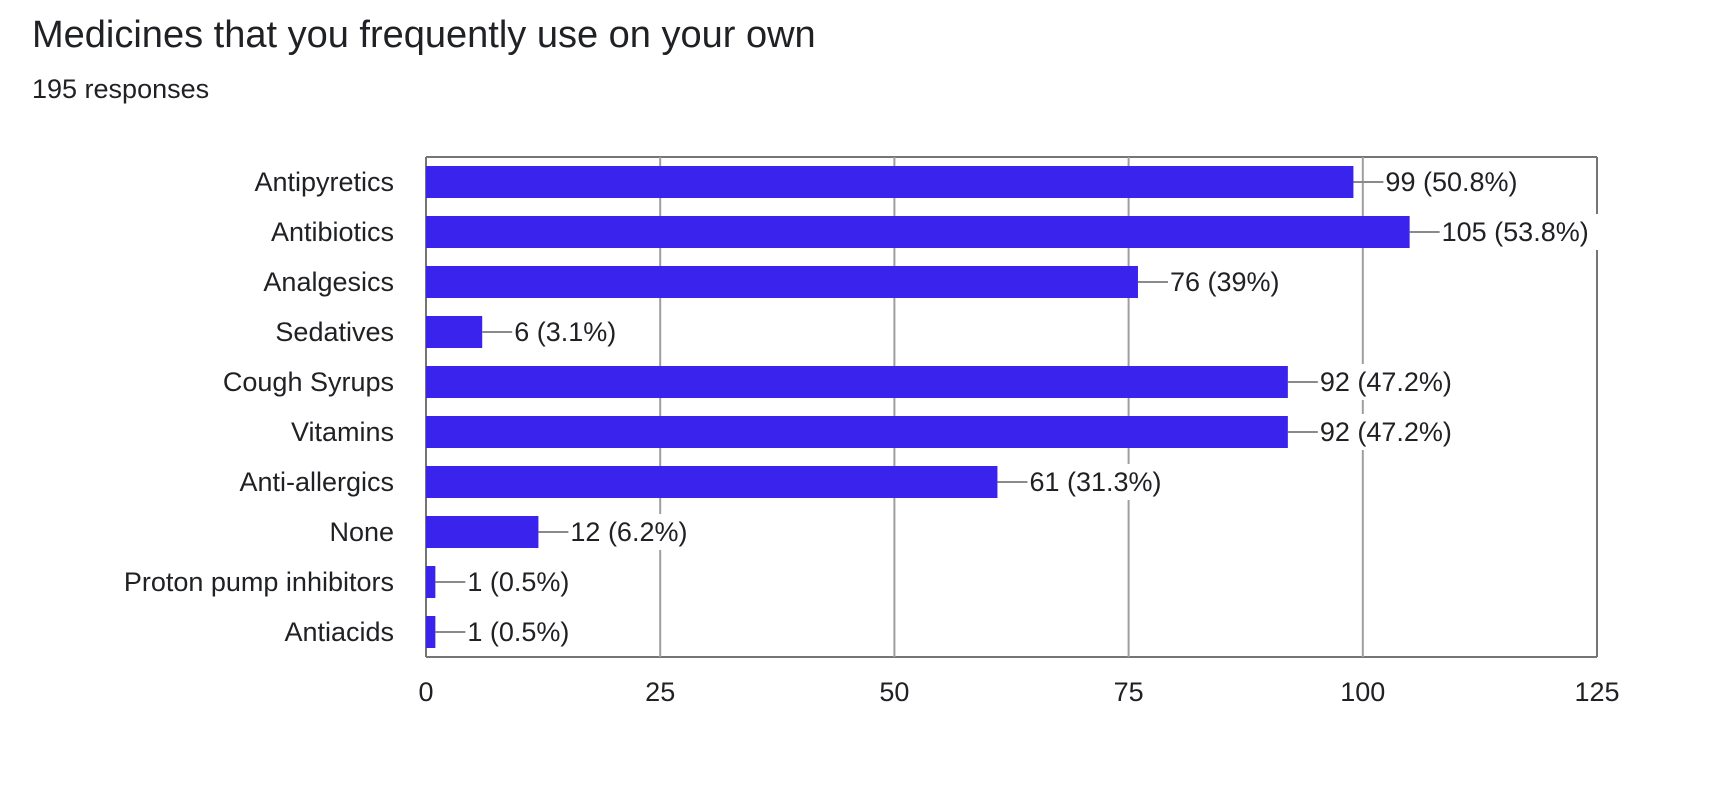 This screenshot has width=1734, height=792. Describe the element at coordinates (332, 232) in the screenshot. I see `category-label: Antibiotics` at that location.